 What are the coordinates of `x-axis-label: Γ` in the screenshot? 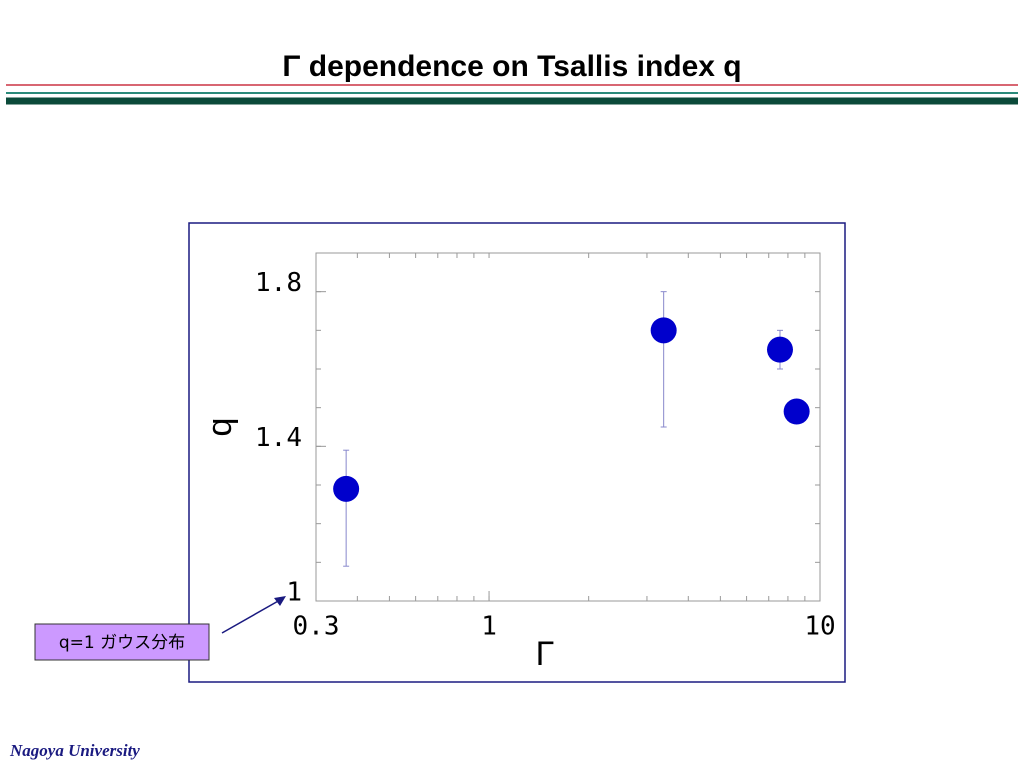 It's located at (545, 654).